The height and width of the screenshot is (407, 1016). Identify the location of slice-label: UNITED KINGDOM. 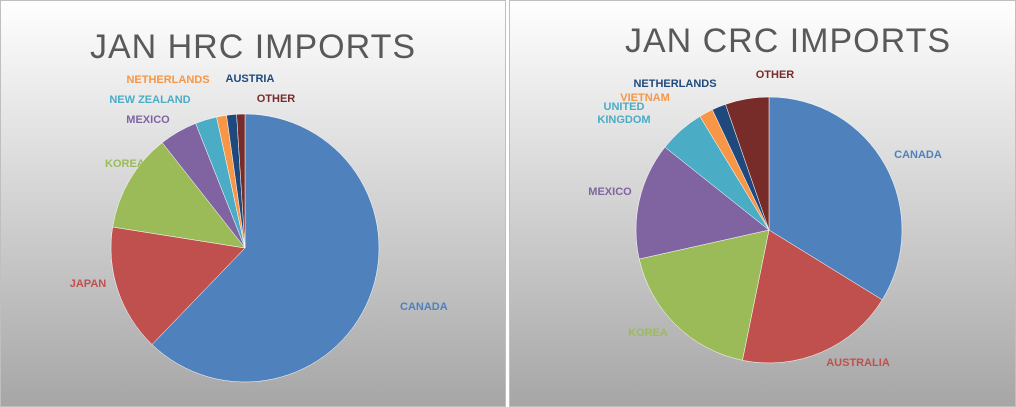
(623, 113).